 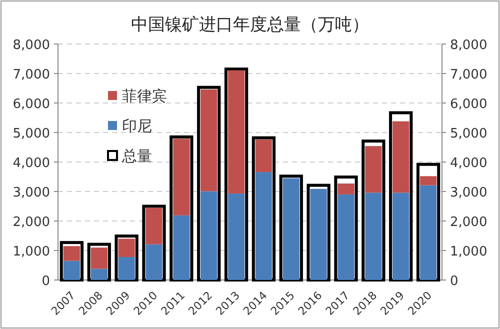 What do you see at coordinates (469, 75) in the screenshot?
I see `y2-tick-label: 7,000` at bounding box center [469, 75].